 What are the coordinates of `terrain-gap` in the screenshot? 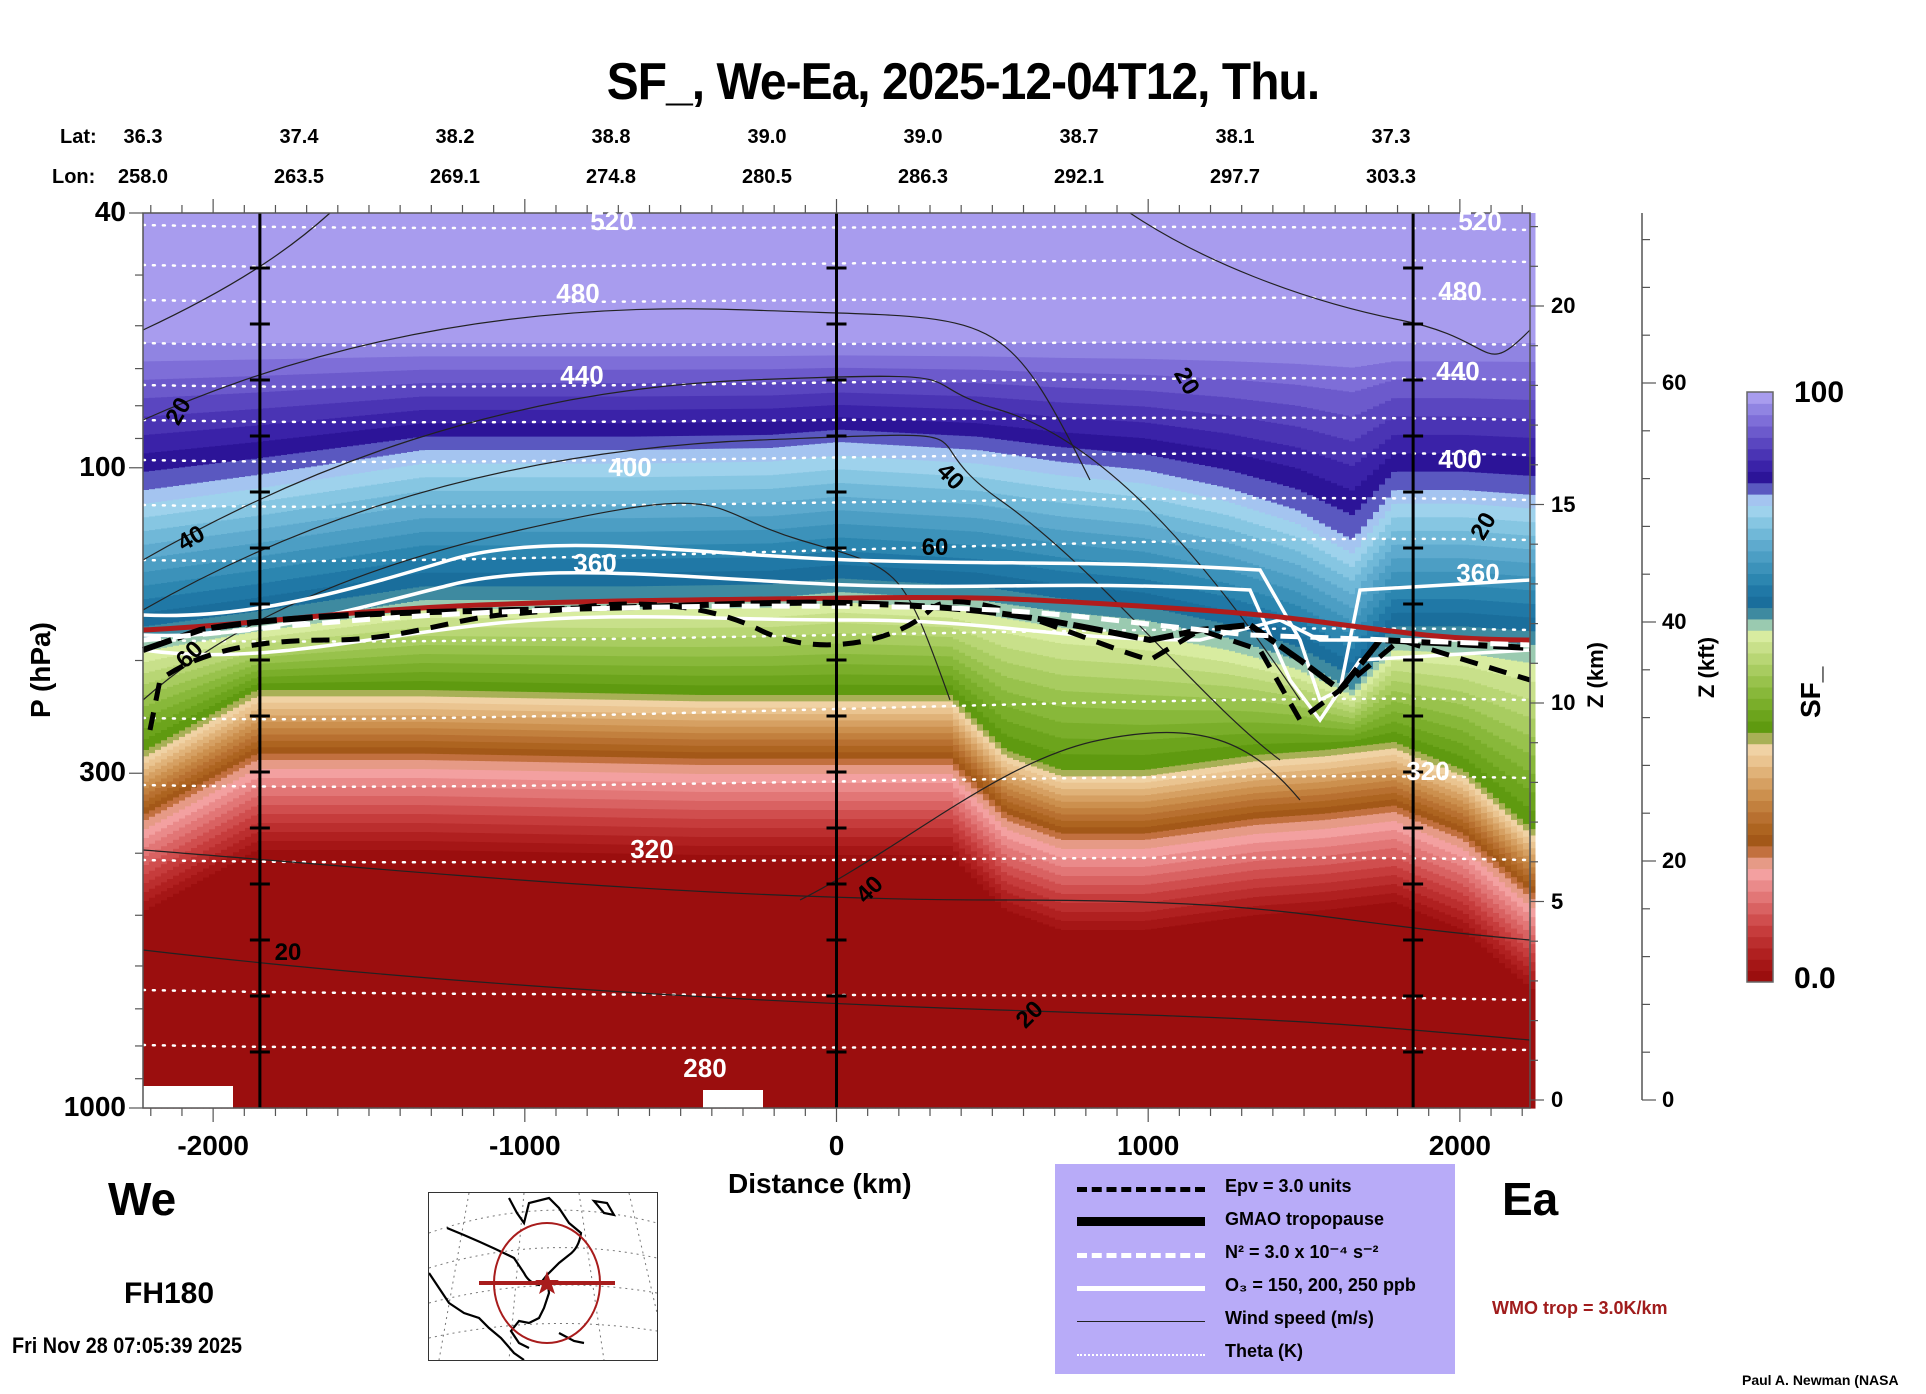 It's located at (733, 1099).